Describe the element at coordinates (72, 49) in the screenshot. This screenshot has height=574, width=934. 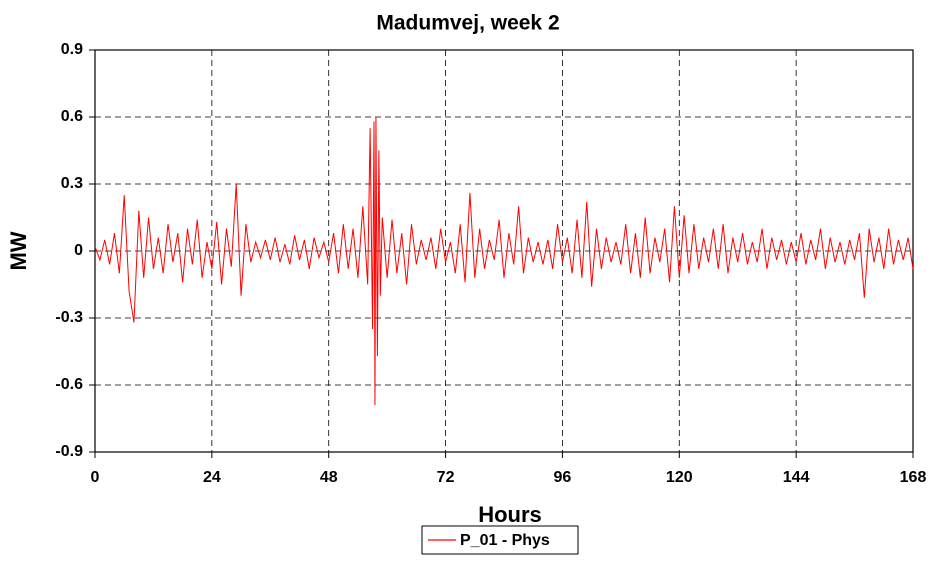
I see `y-tick-label: 0.9` at that location.